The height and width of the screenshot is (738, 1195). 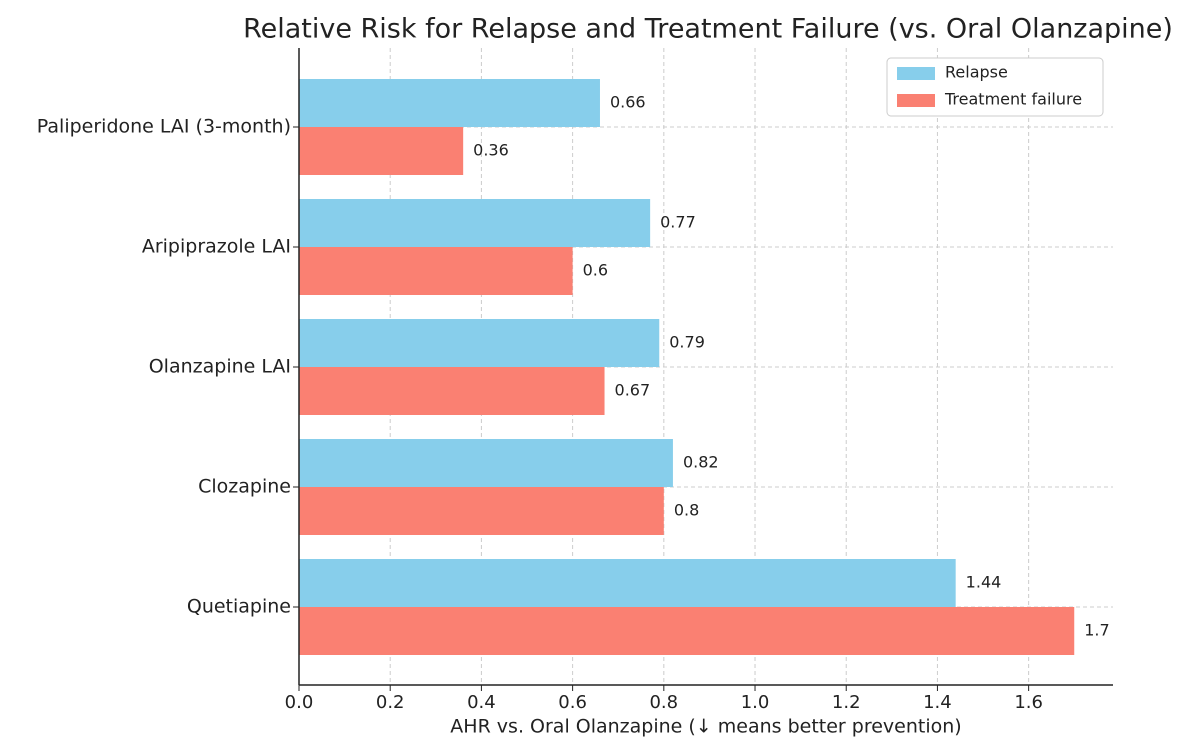 I want to click on x-tick-label: 1.0, so click(x=755, y=702).